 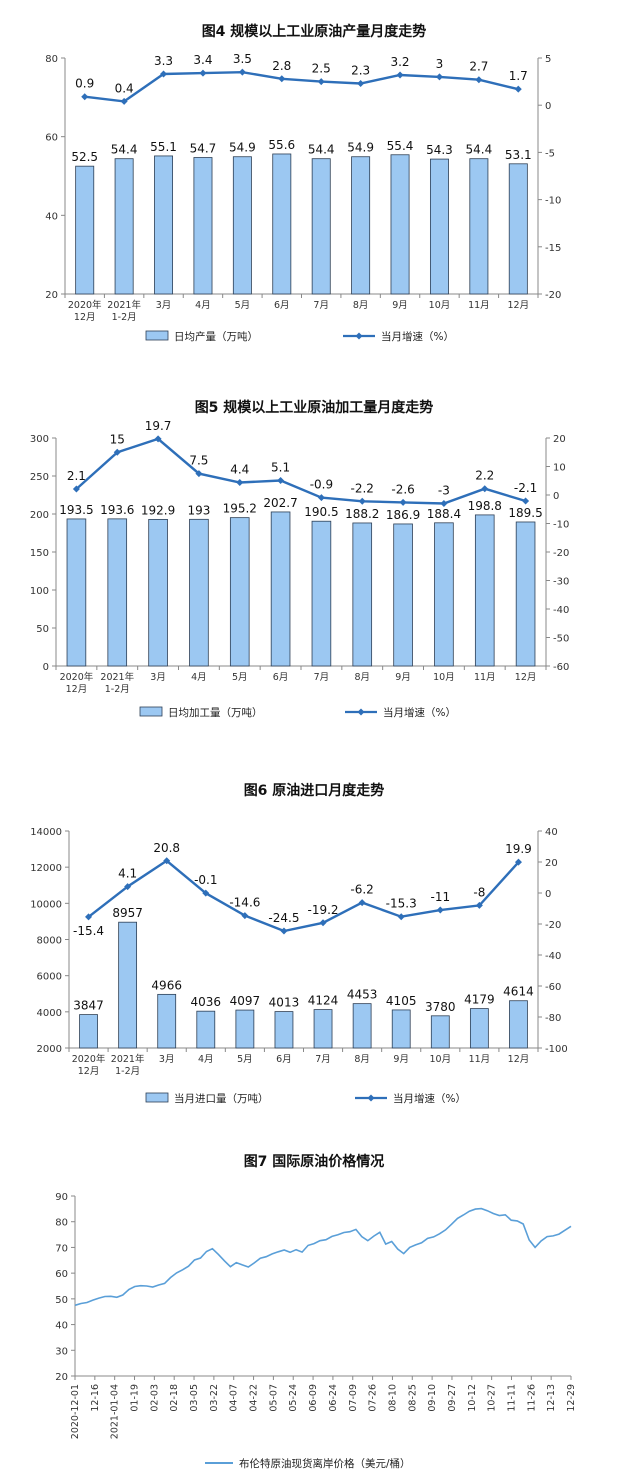 I want to click on bar-value-label: 54.4, so click(x=479, y=150).